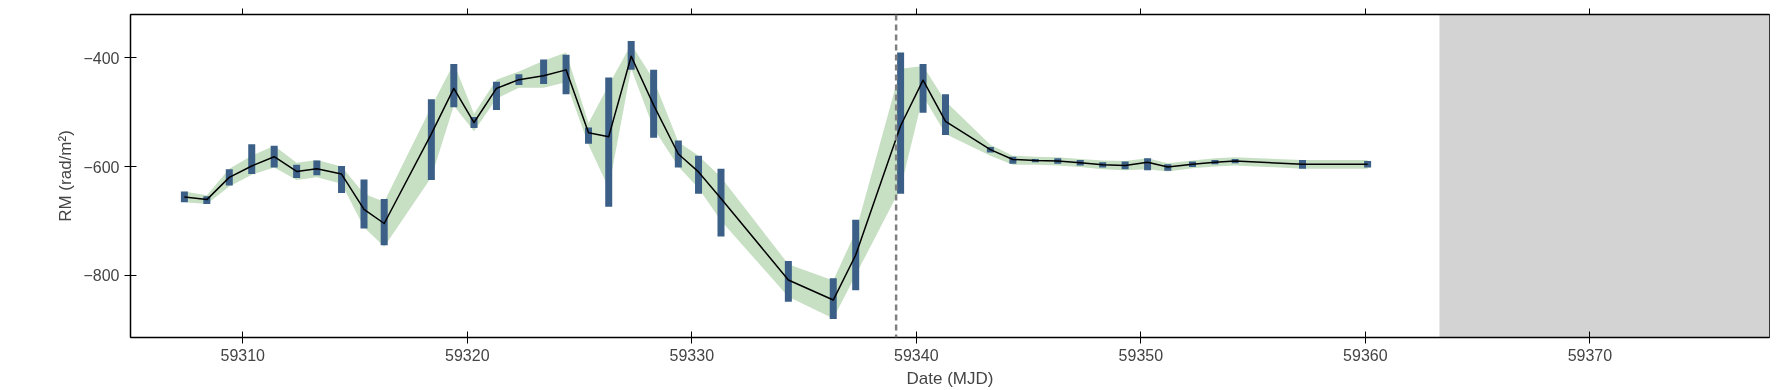 This screenshot has width=1783, height=390. I want to click on y-tick-label: −800, so click(101, 276).